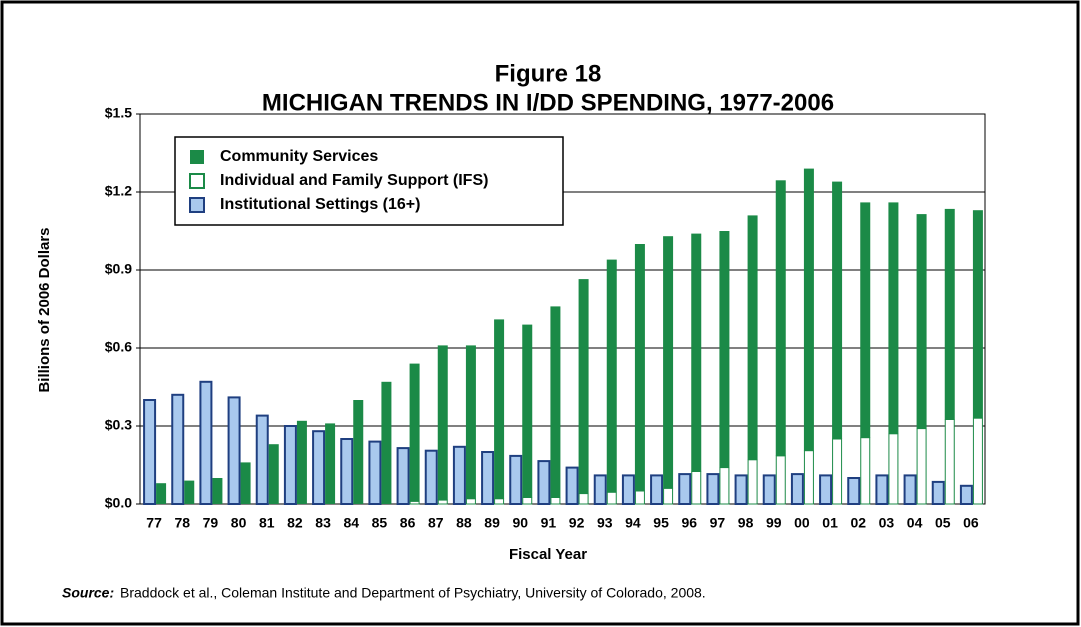 Image resolution: width=1081 pixels, height=627 pixels. Describe the element at coordinates (323, 523) in the screenshot. I see `x-tick-label: 83` at that location.